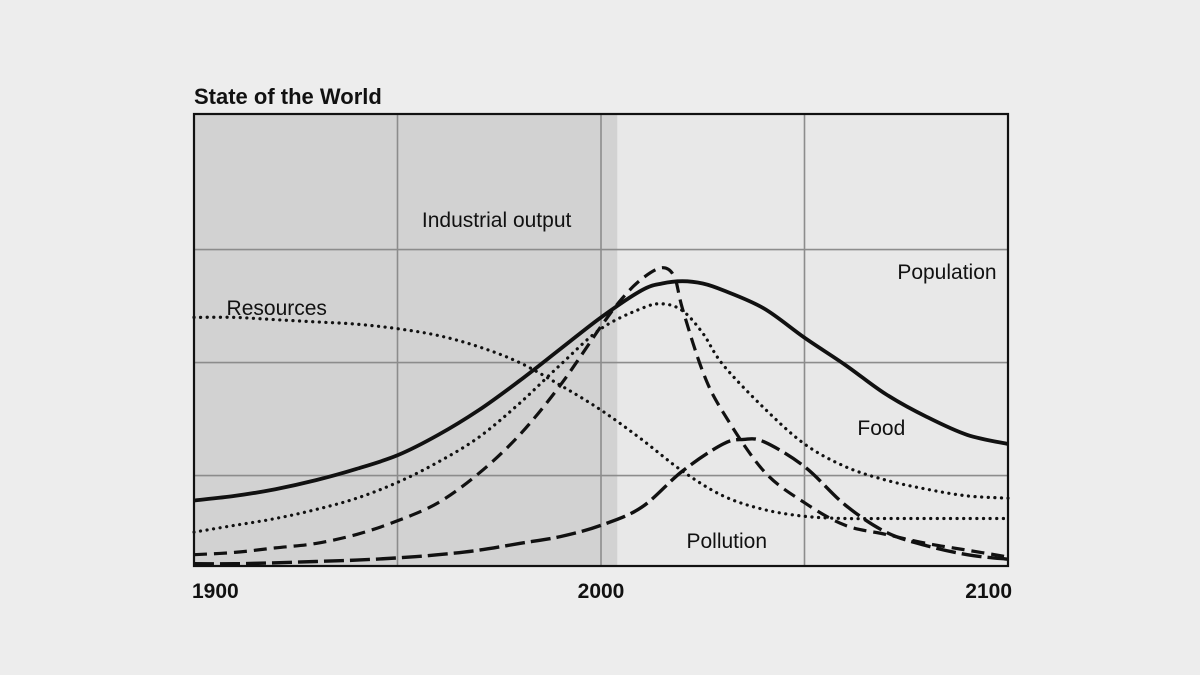 The width and height of the screenshot is (1200, 675). What do you see at coordinates (946, 272) in the screenshot?
I see `population-label: Population` at bounding box center [946, 272].